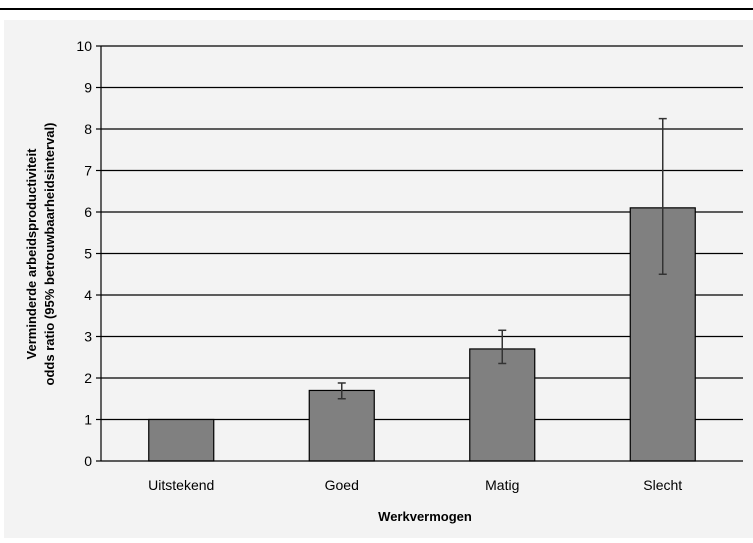  Describe the element at coordinates (88, 378) in the screenshot. I see `y-tick-label: 2` at that location.